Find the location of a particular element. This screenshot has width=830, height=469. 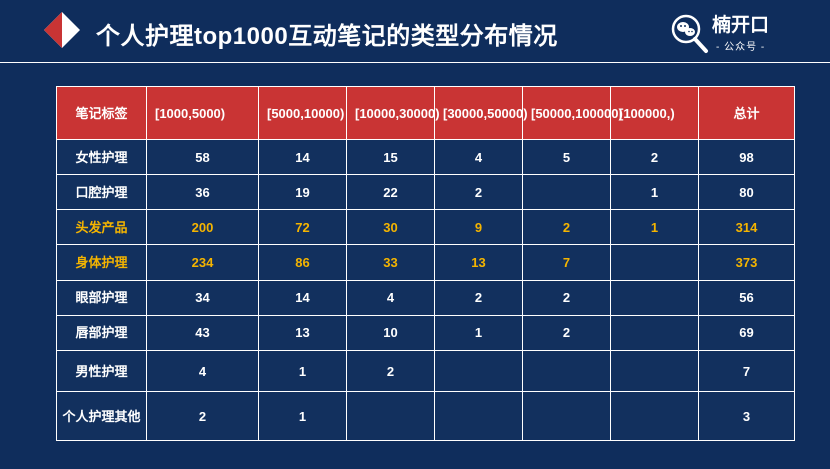

table-row: 女性护理 58 14 15 4 5 2 98 is located at coordinates (425, 157).